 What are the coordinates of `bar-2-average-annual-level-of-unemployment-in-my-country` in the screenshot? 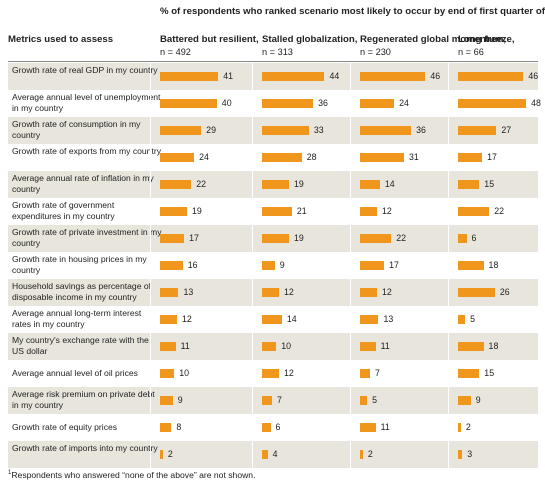 It's located at (288, 103).